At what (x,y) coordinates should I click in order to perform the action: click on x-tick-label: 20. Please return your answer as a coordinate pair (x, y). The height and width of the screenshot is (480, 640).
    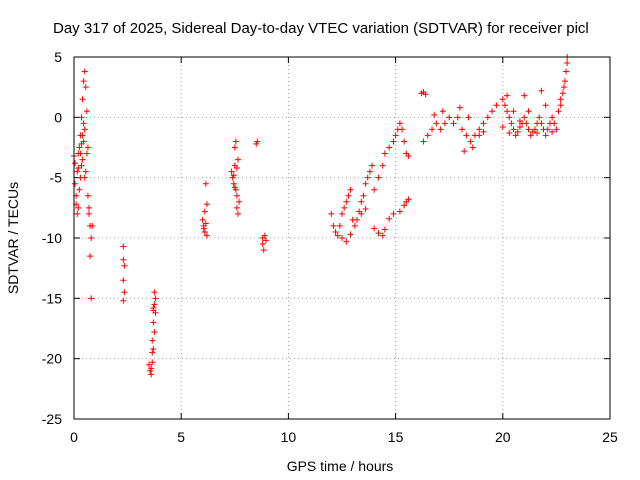
    Looking at the image, I should click on (503, 437).